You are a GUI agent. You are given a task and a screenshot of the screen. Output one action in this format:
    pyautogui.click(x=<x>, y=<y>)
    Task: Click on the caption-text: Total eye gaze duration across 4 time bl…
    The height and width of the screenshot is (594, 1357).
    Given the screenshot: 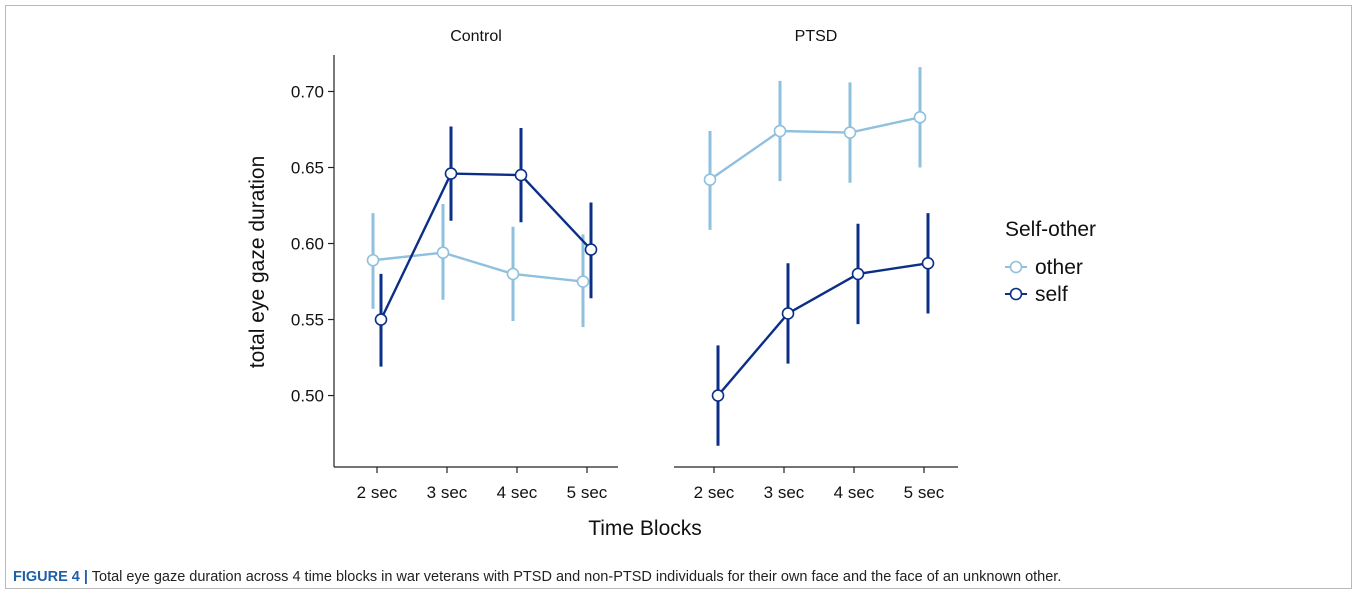 What is the action you would take?
    pyautogui.click(x=576, y=577)
    